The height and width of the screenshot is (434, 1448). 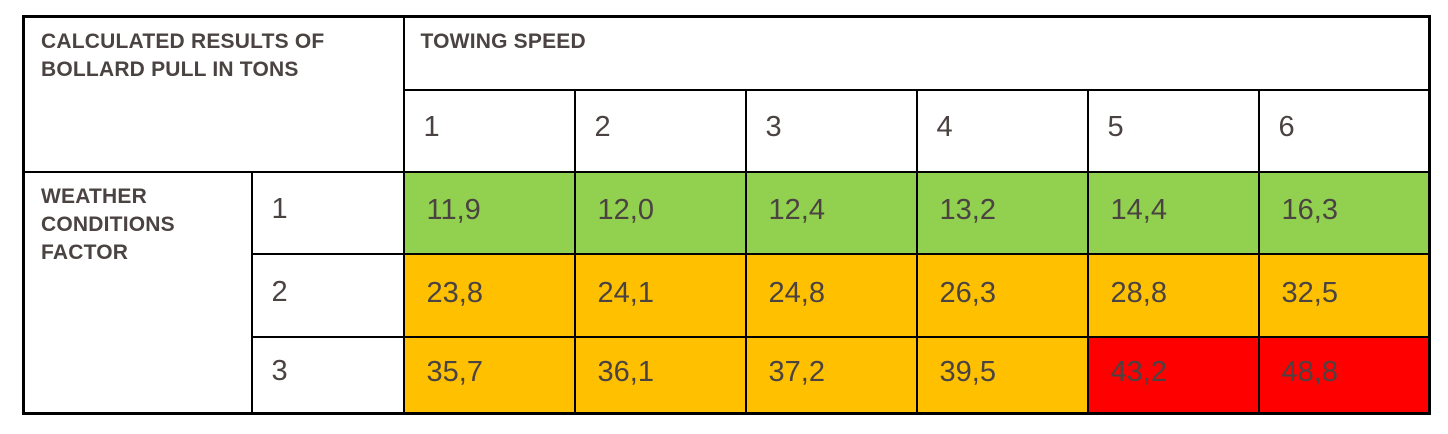 What do you see at coordinates (916, 53) in the screenshot?
I see `towing-speed-header: TOWING SPEED` at bounding box center [916, 53].